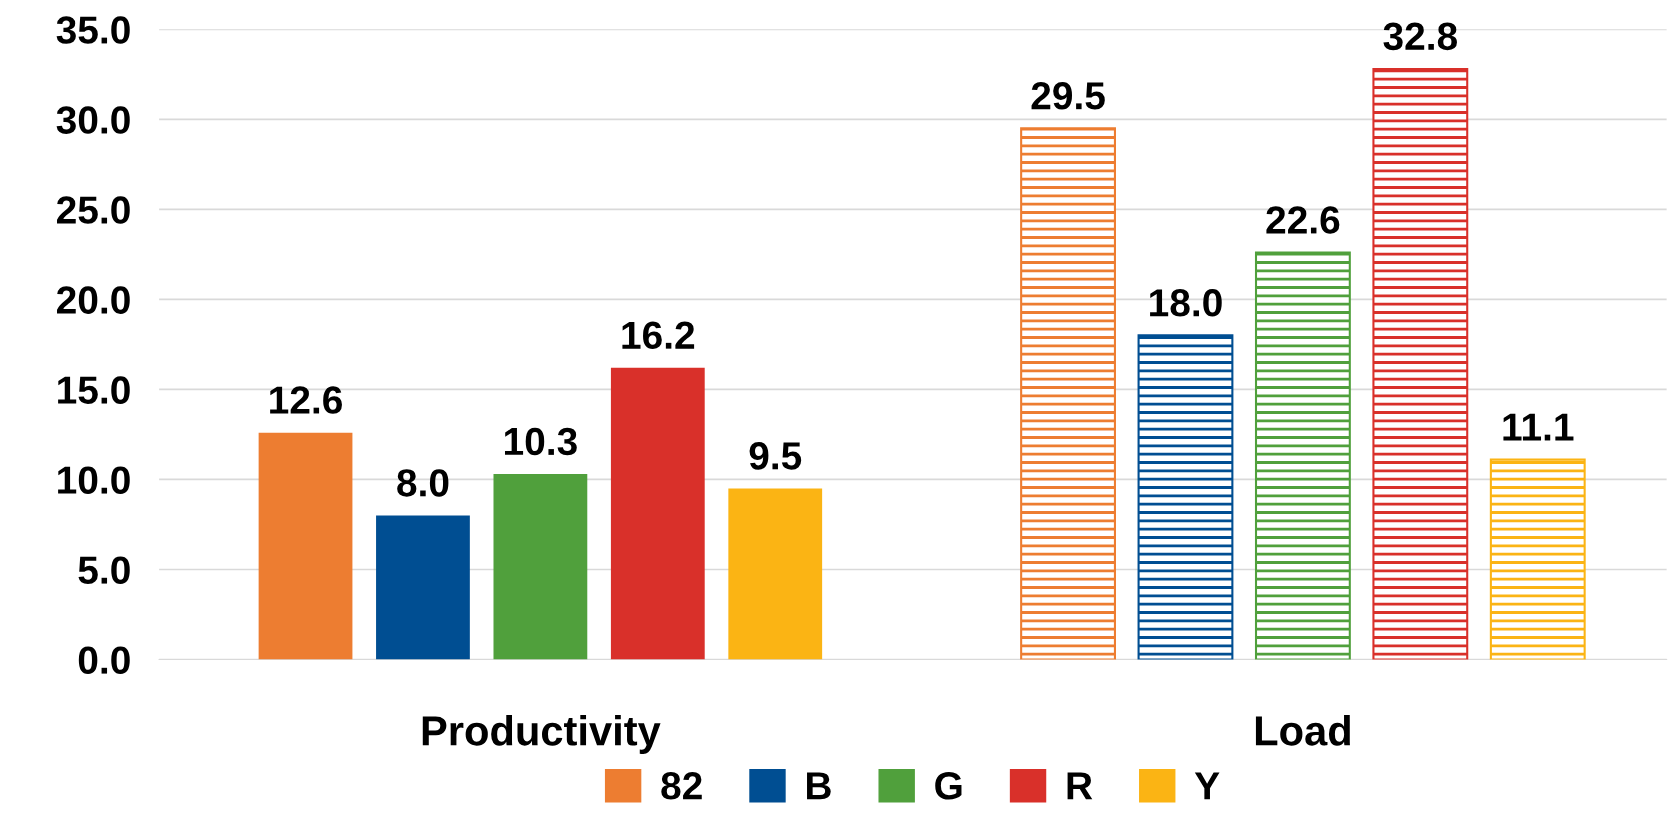  What do you see at coordinates (540, 441) in the screenshot?
I see `data-label: 10.3` at bounding box center [540, 441].